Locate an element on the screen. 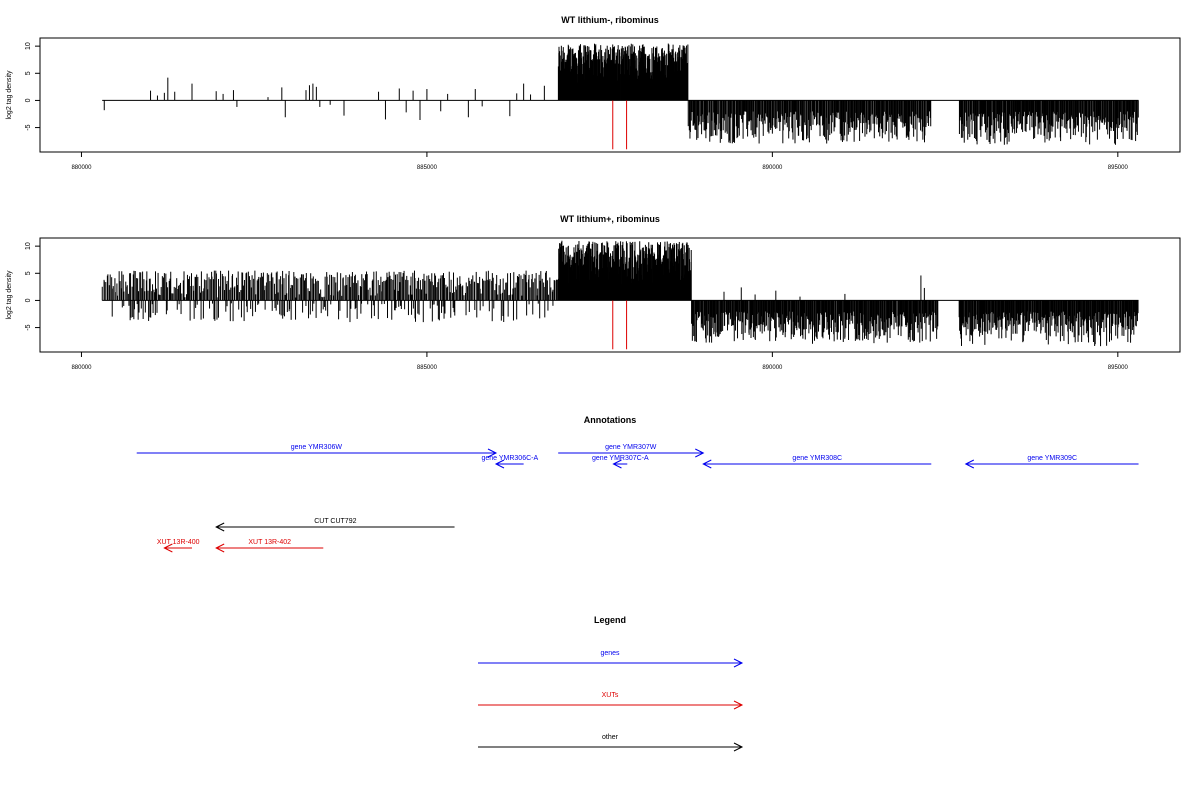  annotation-feature: gene YMR307W is located at coordinates (631, 451).